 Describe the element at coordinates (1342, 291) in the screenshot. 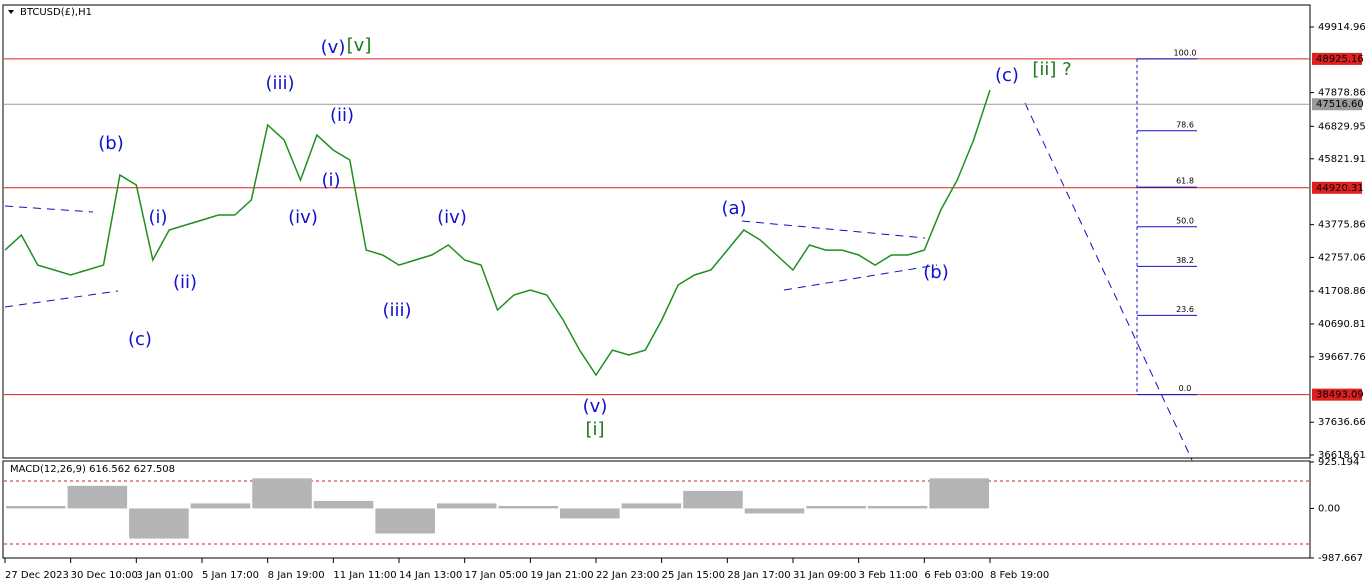

I see `y-tick-label: 41708.86` at that location.